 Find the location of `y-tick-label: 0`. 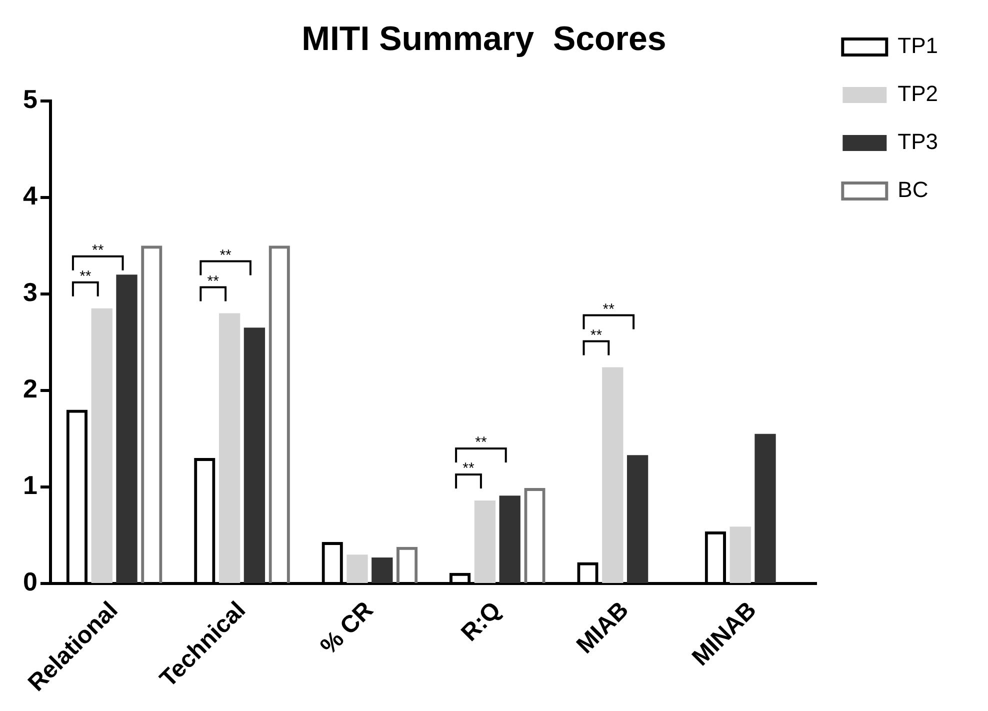

y-tick-label: 0 is located at coordinates (30, 581).